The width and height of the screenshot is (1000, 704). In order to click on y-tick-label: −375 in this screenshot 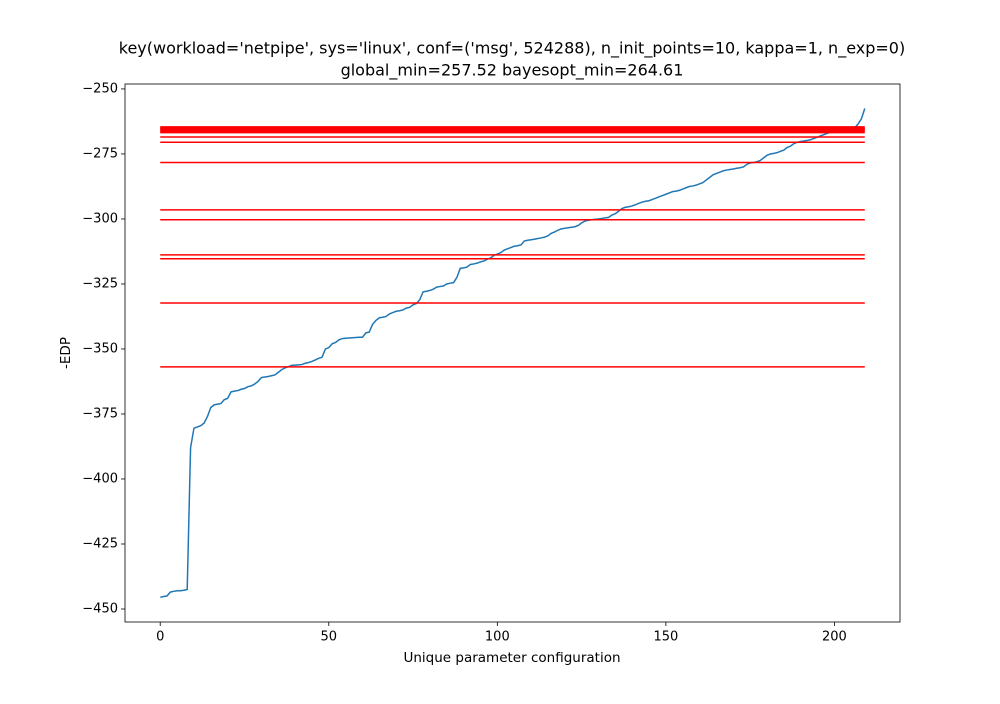, I will do `click(100, 413)`.